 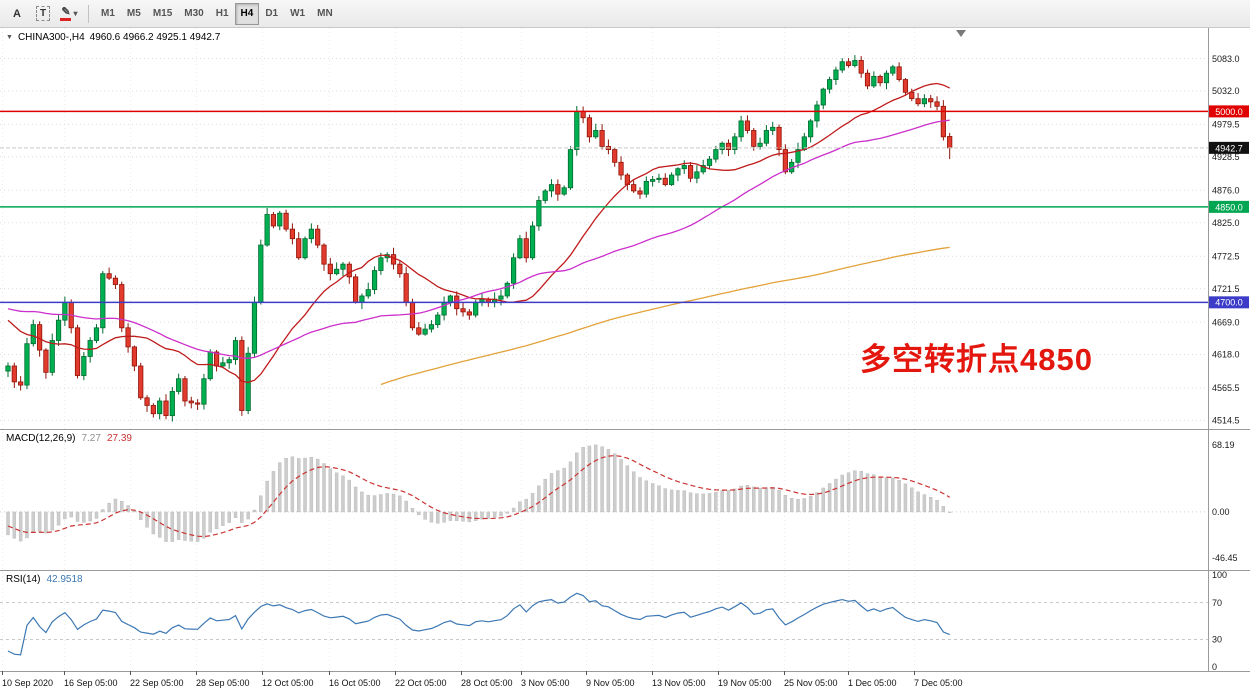 I want to click on time-label: 12 Oct 05:00, so click(x=288, y=683).